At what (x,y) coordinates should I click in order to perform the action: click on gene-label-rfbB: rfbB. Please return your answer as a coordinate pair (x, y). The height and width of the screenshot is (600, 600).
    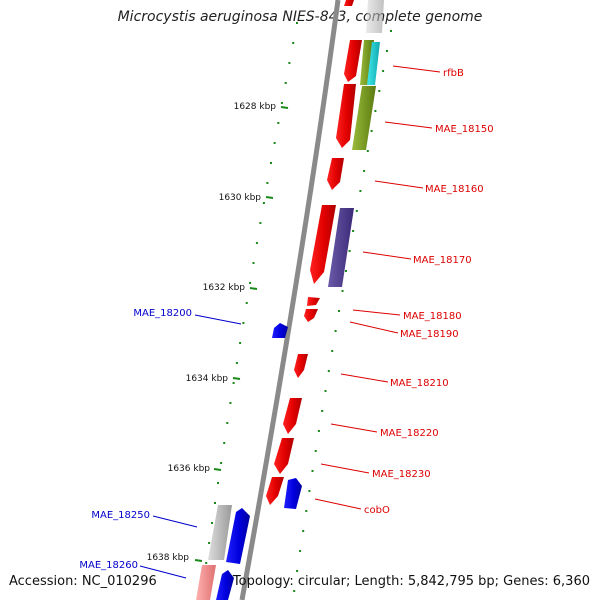
    Looking at the image, I should click on (453, 73).